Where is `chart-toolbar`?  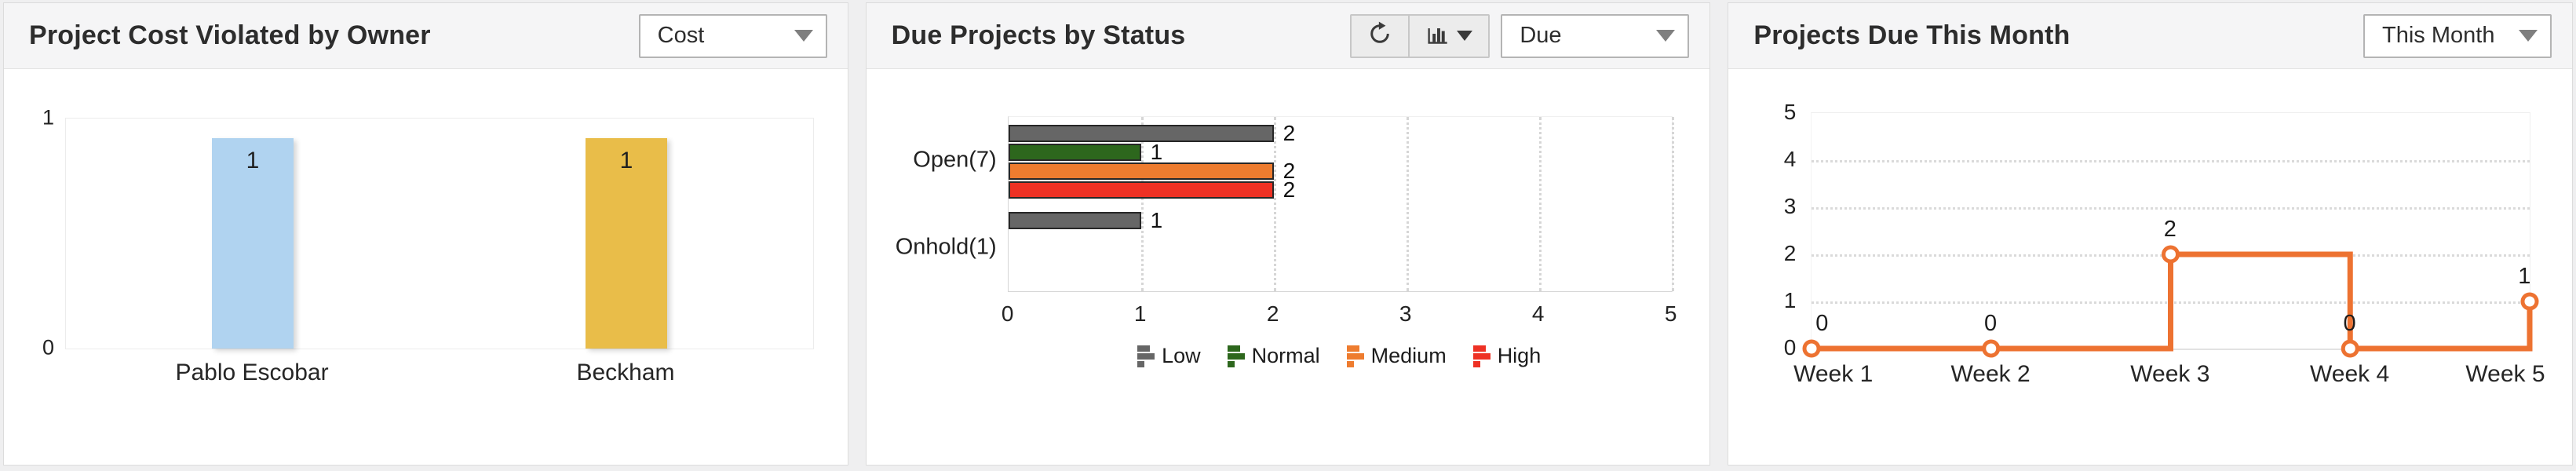
chart-toolbar is located at coordinates (1420, 35).